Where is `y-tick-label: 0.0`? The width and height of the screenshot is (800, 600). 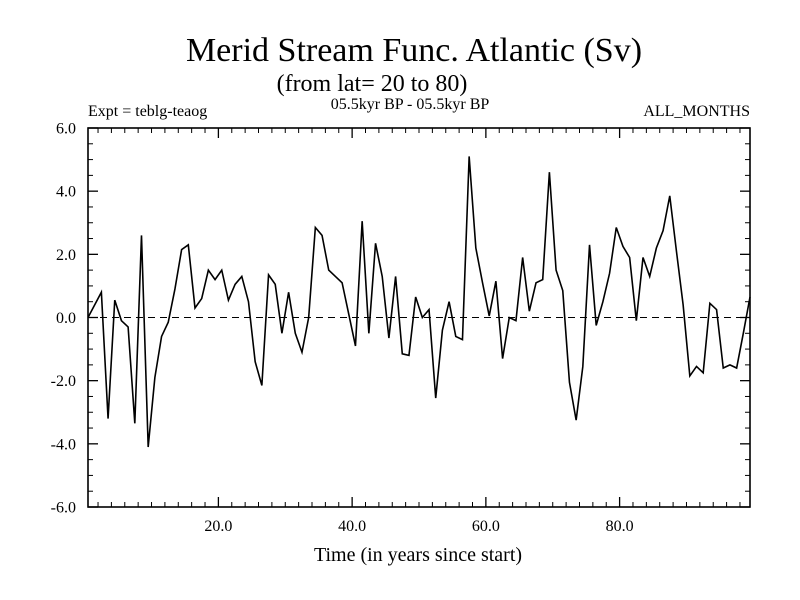 y-tick-label: 0.0 is located at coordinates (66, 318).